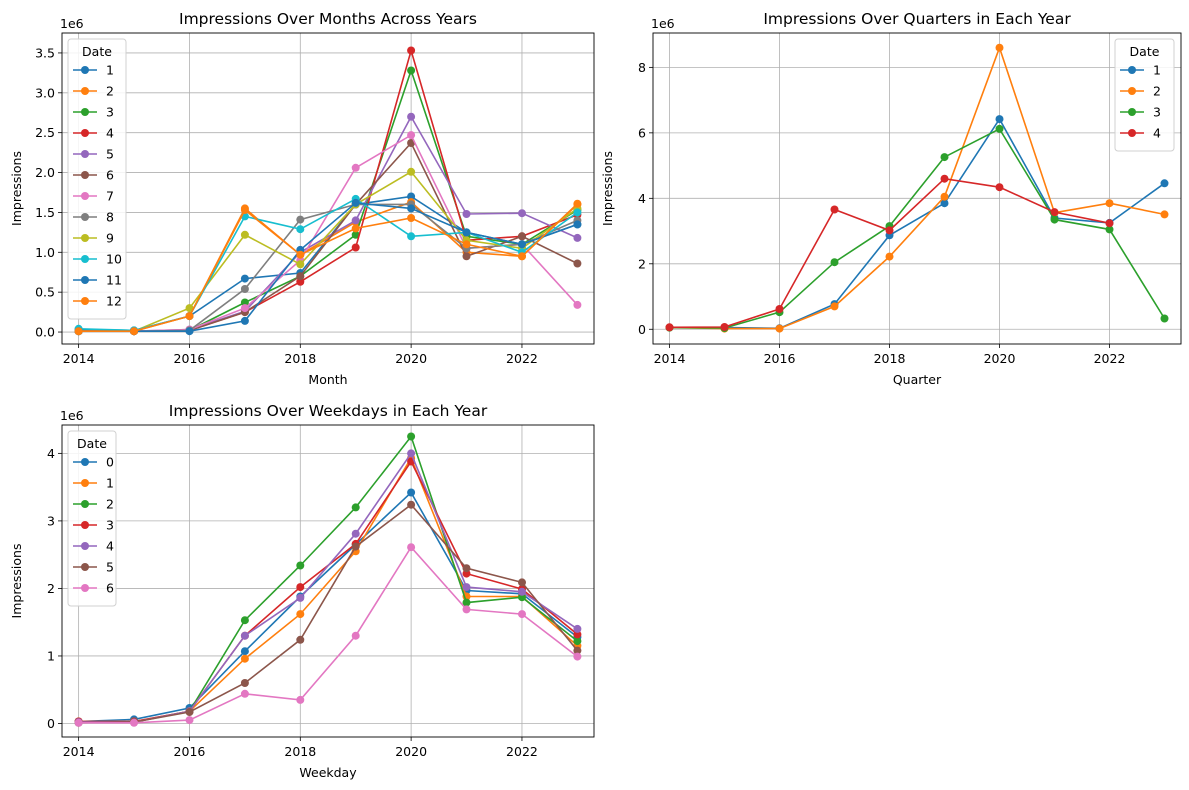 This screenshot has height=790, width=1189. Describe the element at coordinates (110, 546) in the screenshot. I see `legend-entry-label: 4` at that location.